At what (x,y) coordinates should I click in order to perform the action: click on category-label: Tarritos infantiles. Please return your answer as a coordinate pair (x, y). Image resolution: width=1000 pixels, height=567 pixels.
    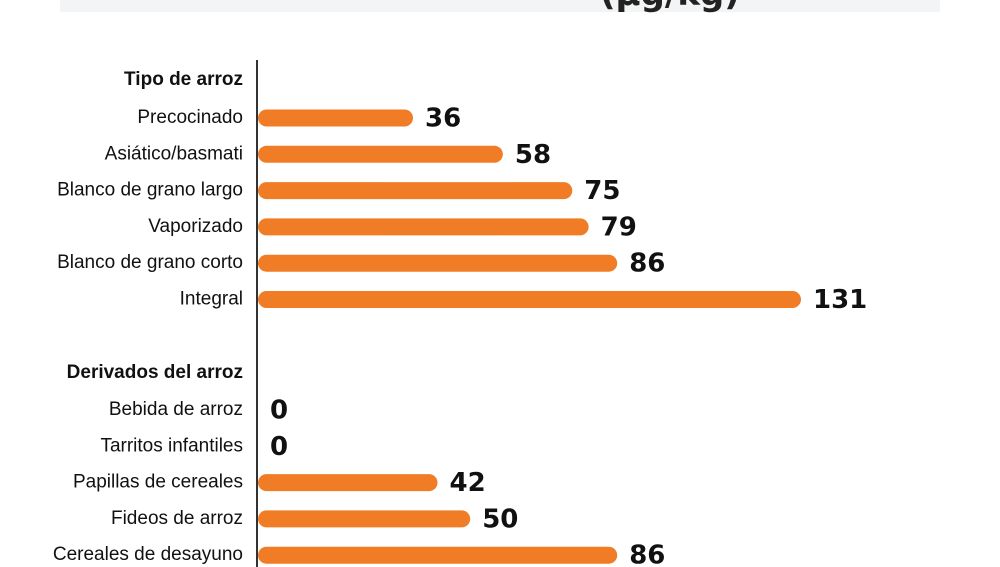
    Looking at the image, I should click on (171, 445).